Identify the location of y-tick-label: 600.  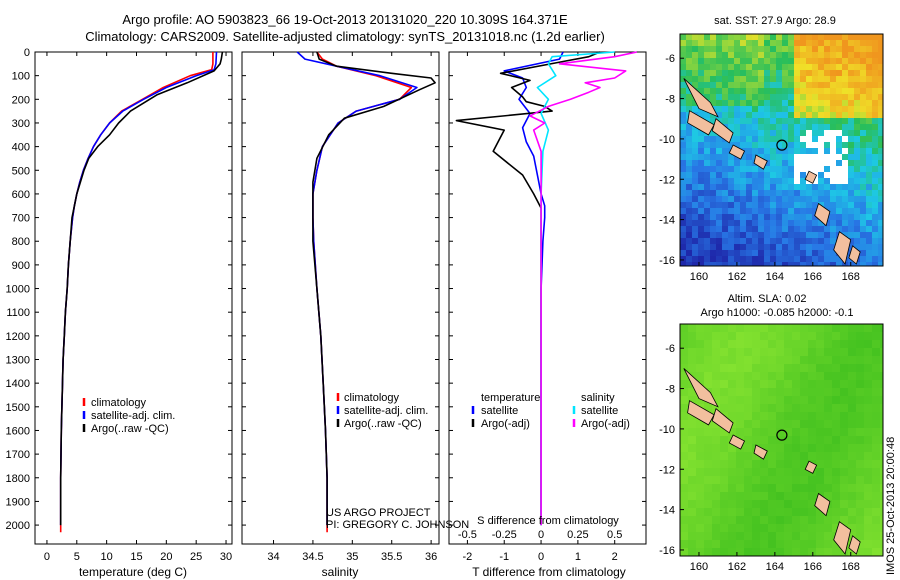
(21, 195).